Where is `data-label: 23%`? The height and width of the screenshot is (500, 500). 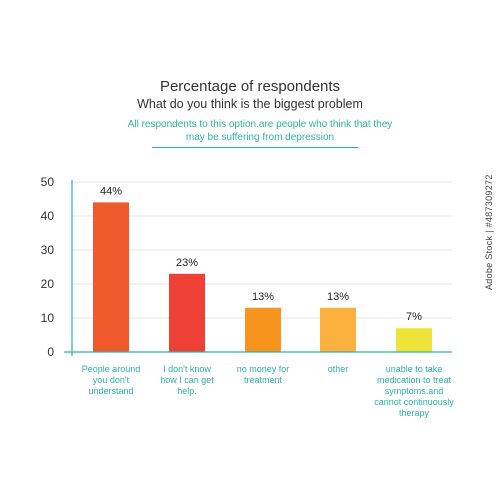
data-label: 23% is located at coordinates (187, 263).